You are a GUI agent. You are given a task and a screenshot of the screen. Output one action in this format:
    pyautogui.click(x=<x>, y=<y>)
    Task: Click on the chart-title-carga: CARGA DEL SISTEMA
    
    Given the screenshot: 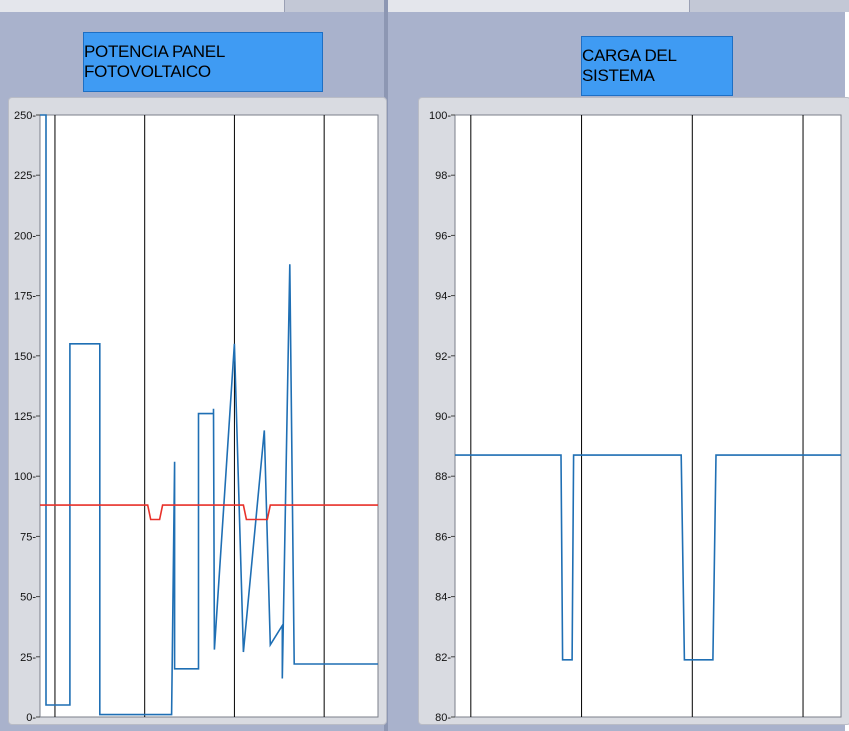 What is the action you would take?
    pyautogui.click(x=657, y=66)
    